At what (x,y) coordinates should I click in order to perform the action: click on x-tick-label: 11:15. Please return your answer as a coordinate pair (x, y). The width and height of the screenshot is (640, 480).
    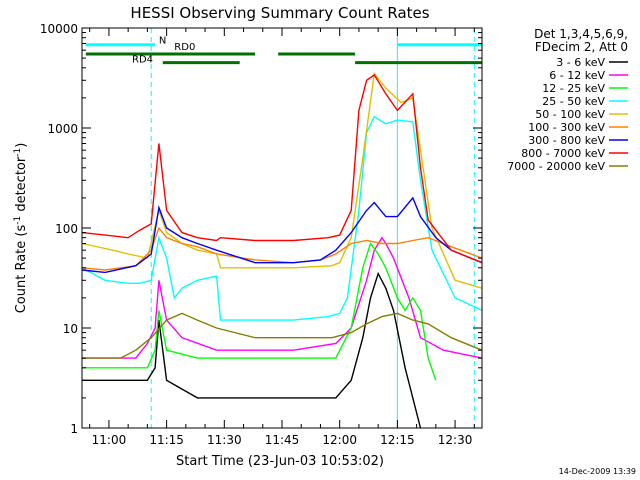
    Looking at the image, I should click on (166, 440).